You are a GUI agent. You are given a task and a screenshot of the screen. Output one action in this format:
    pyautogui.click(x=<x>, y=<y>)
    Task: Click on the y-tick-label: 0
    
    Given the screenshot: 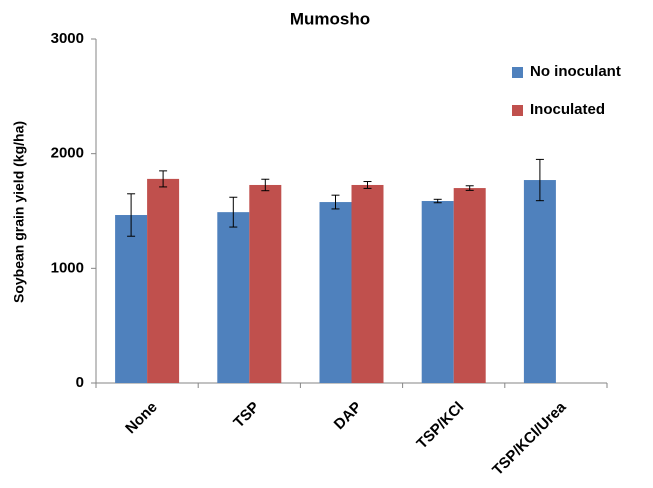 What is the action you would take?
    pyautogui.click(x=80, y=382)
    